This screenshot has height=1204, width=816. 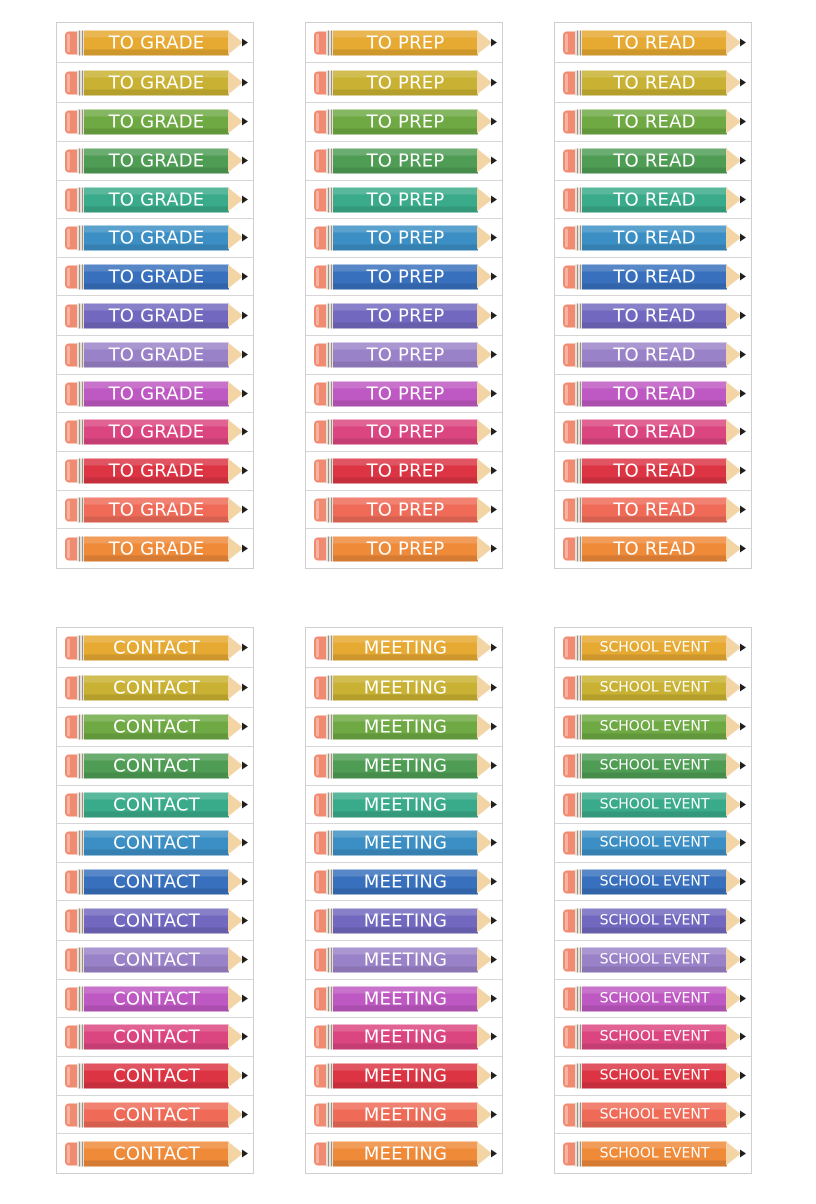 I want to click on sticker-row: MEETING, so click(x=404, y=1115).